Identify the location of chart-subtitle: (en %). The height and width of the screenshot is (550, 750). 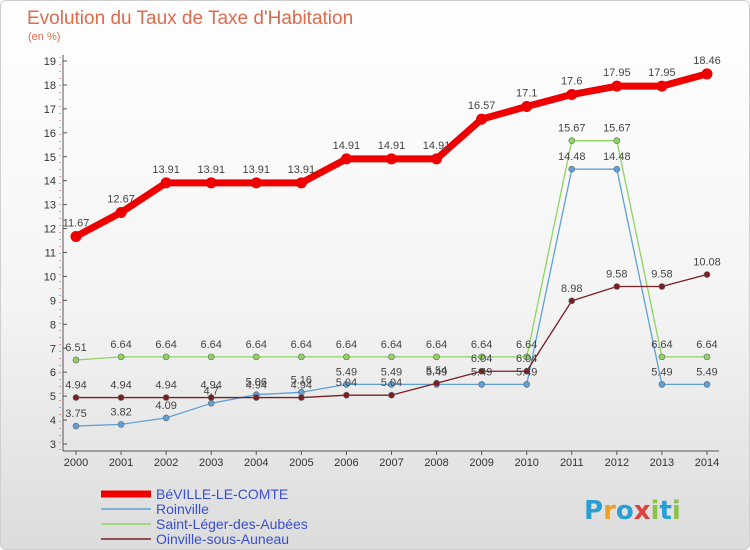
(44, 37).